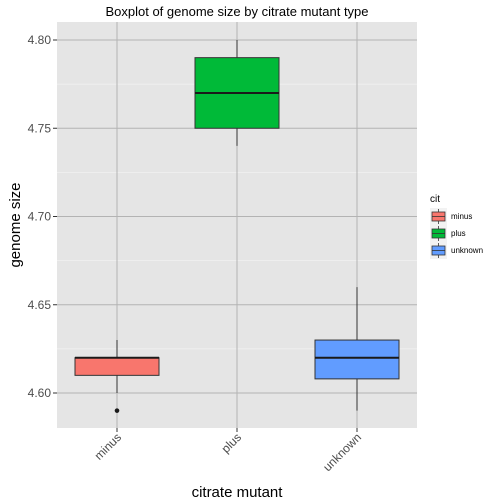  What do you see at coordinates (342, 452) in the screenshot?
I see `x-tick-label: unknown` at bounding box center [342, 452].